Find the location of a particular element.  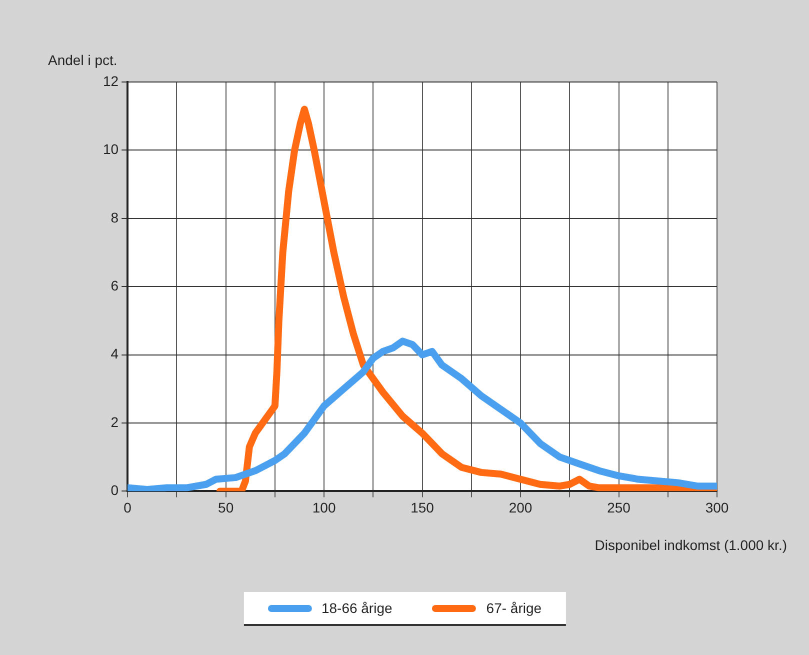

y-tick-label: 12 is located at coordinates (110, 80).